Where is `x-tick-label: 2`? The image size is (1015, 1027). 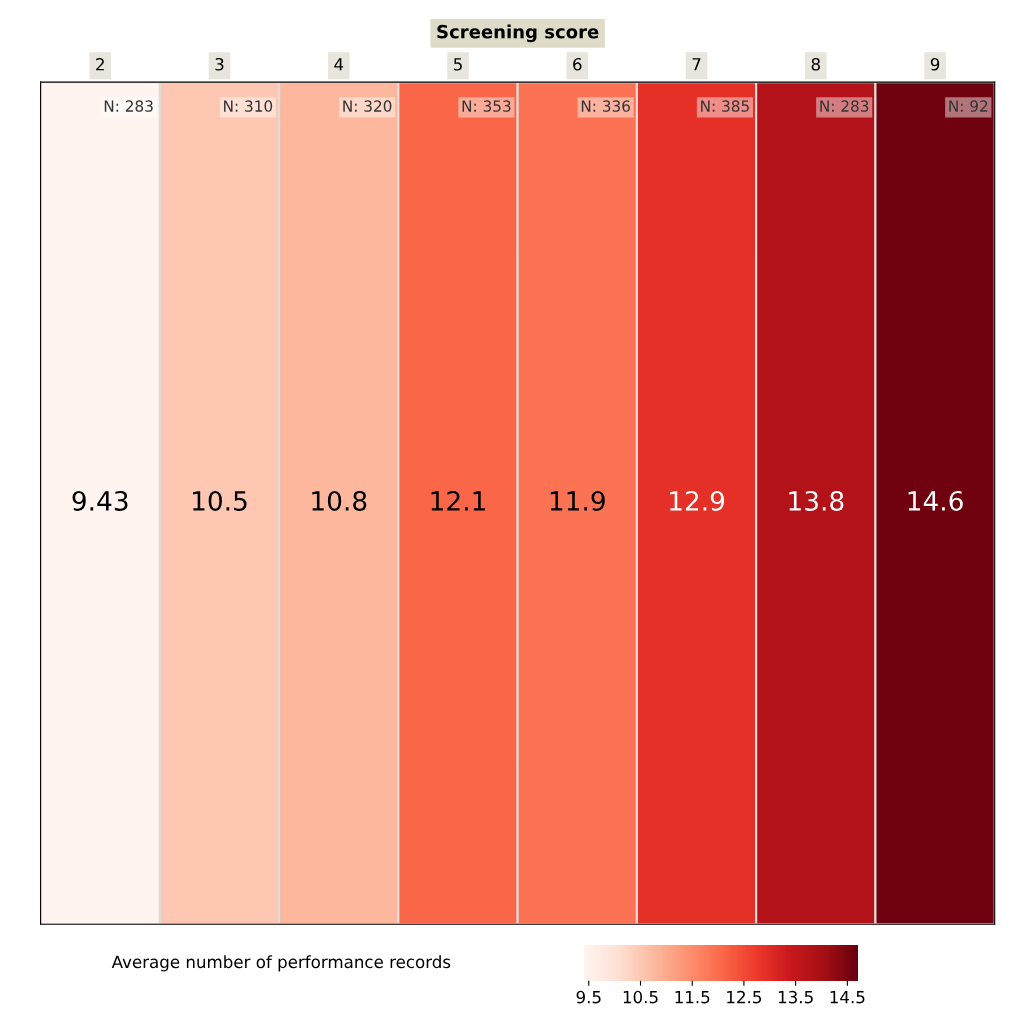 x-tick-label: 2 is located at coordinates (100, 64).